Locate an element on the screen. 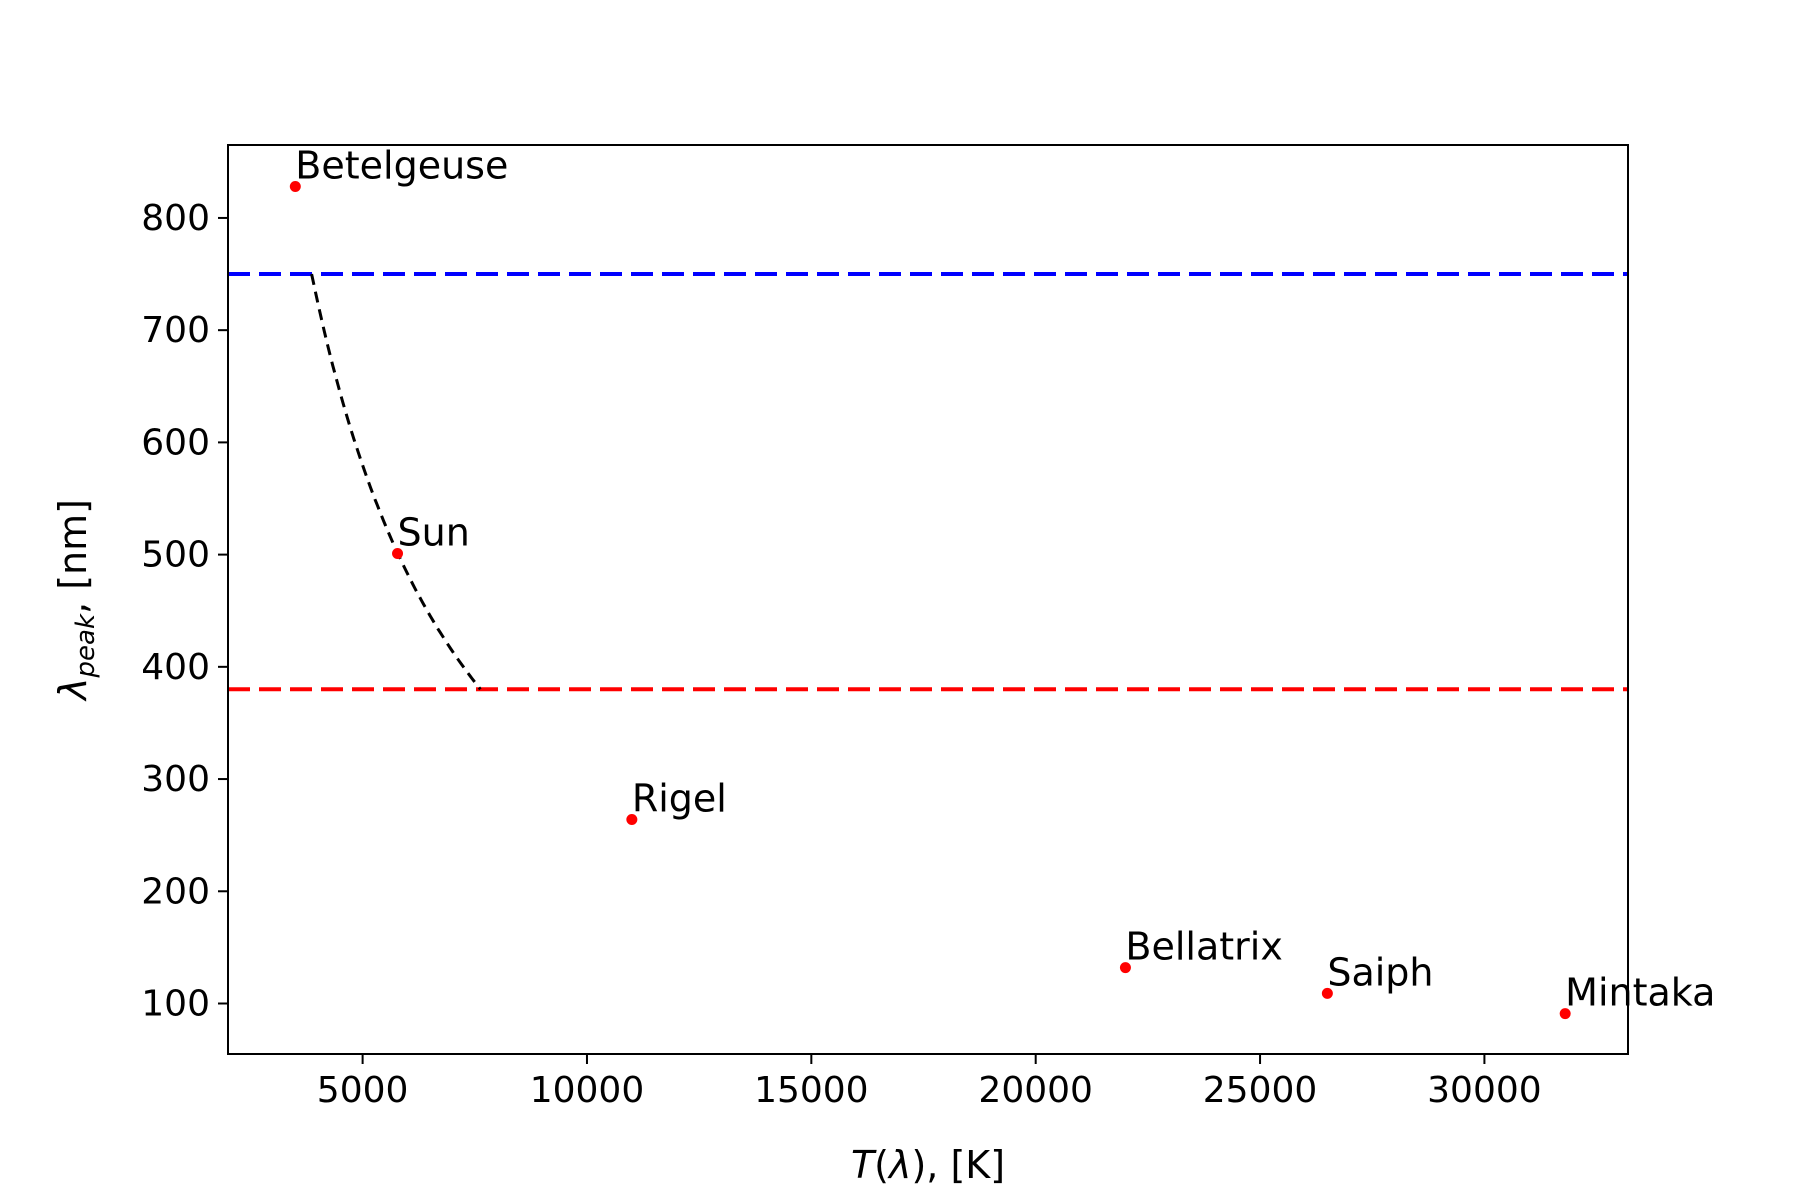 This screenshot has width=1800, height=1200. point-label-betelgeuse: Betelgeuse is located at coordinates (401, 166).